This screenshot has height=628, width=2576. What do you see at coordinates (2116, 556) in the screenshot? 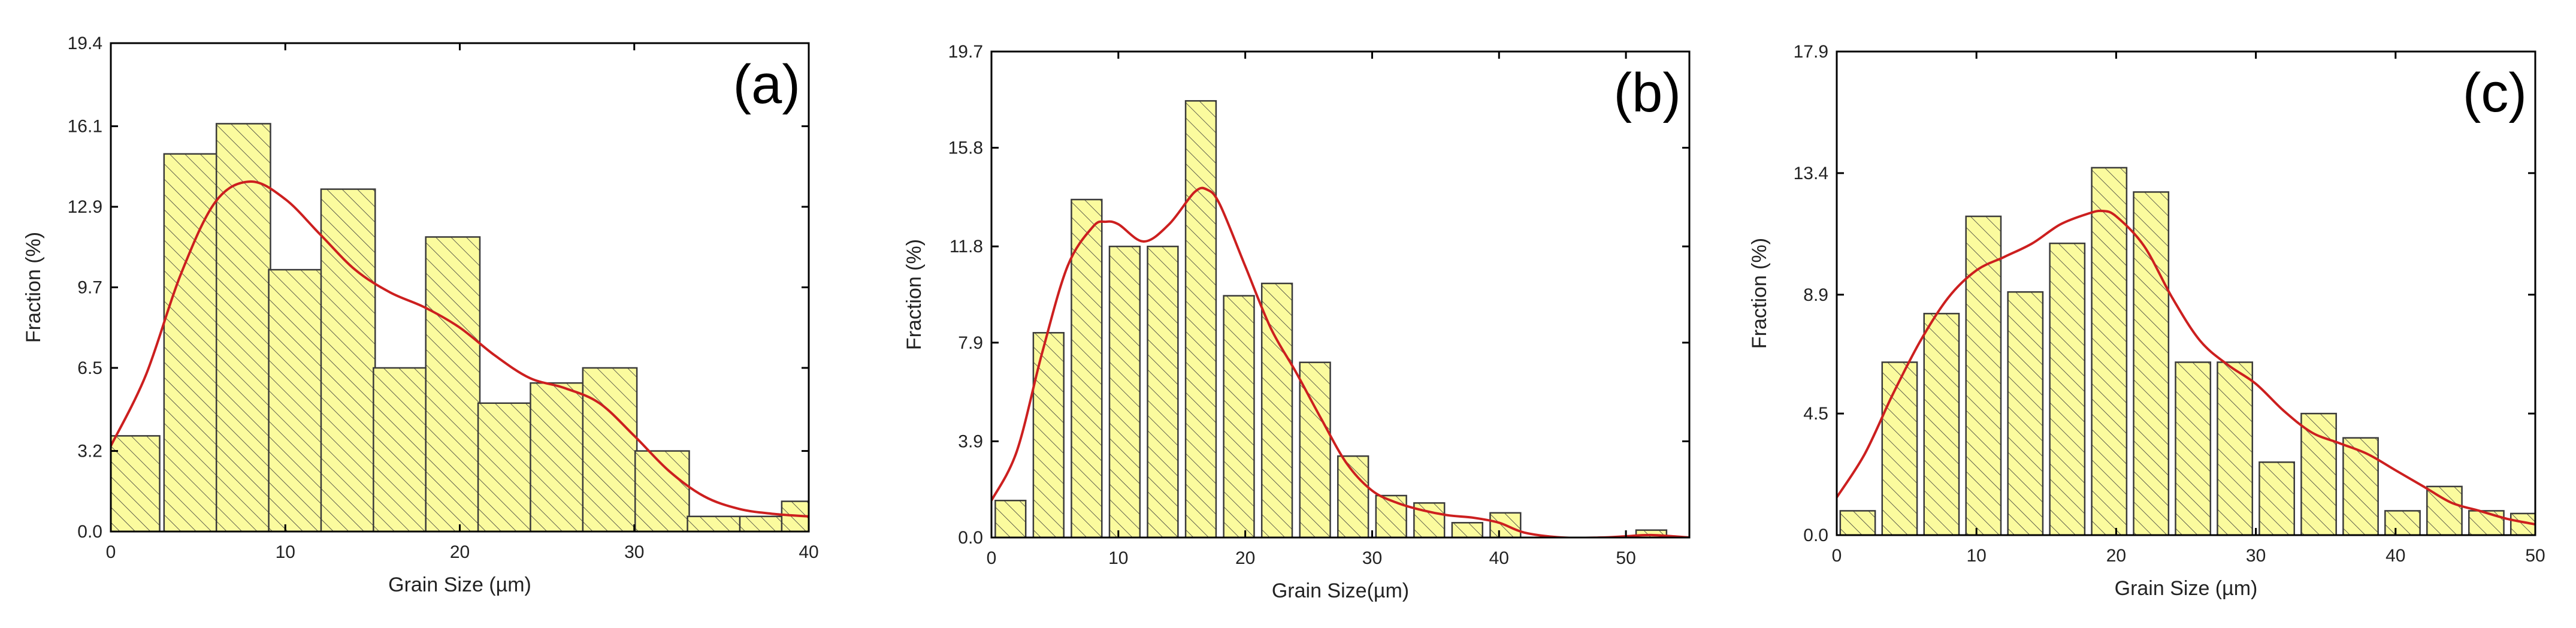
I see `x-tick-label-c-2: 20` at bounding box center [2116, 556].